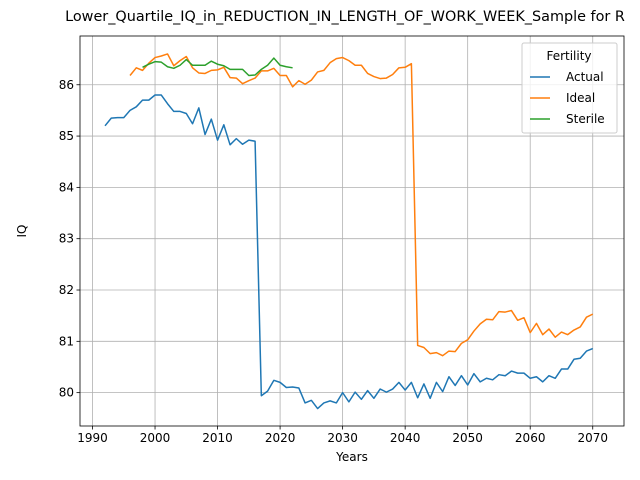 The width and height of the screenshot is (640, 480). What do you see at coordinates (217, 438) in the screenshot?
I see `x-tick-label: 2010` at bounding box center [217, 438].